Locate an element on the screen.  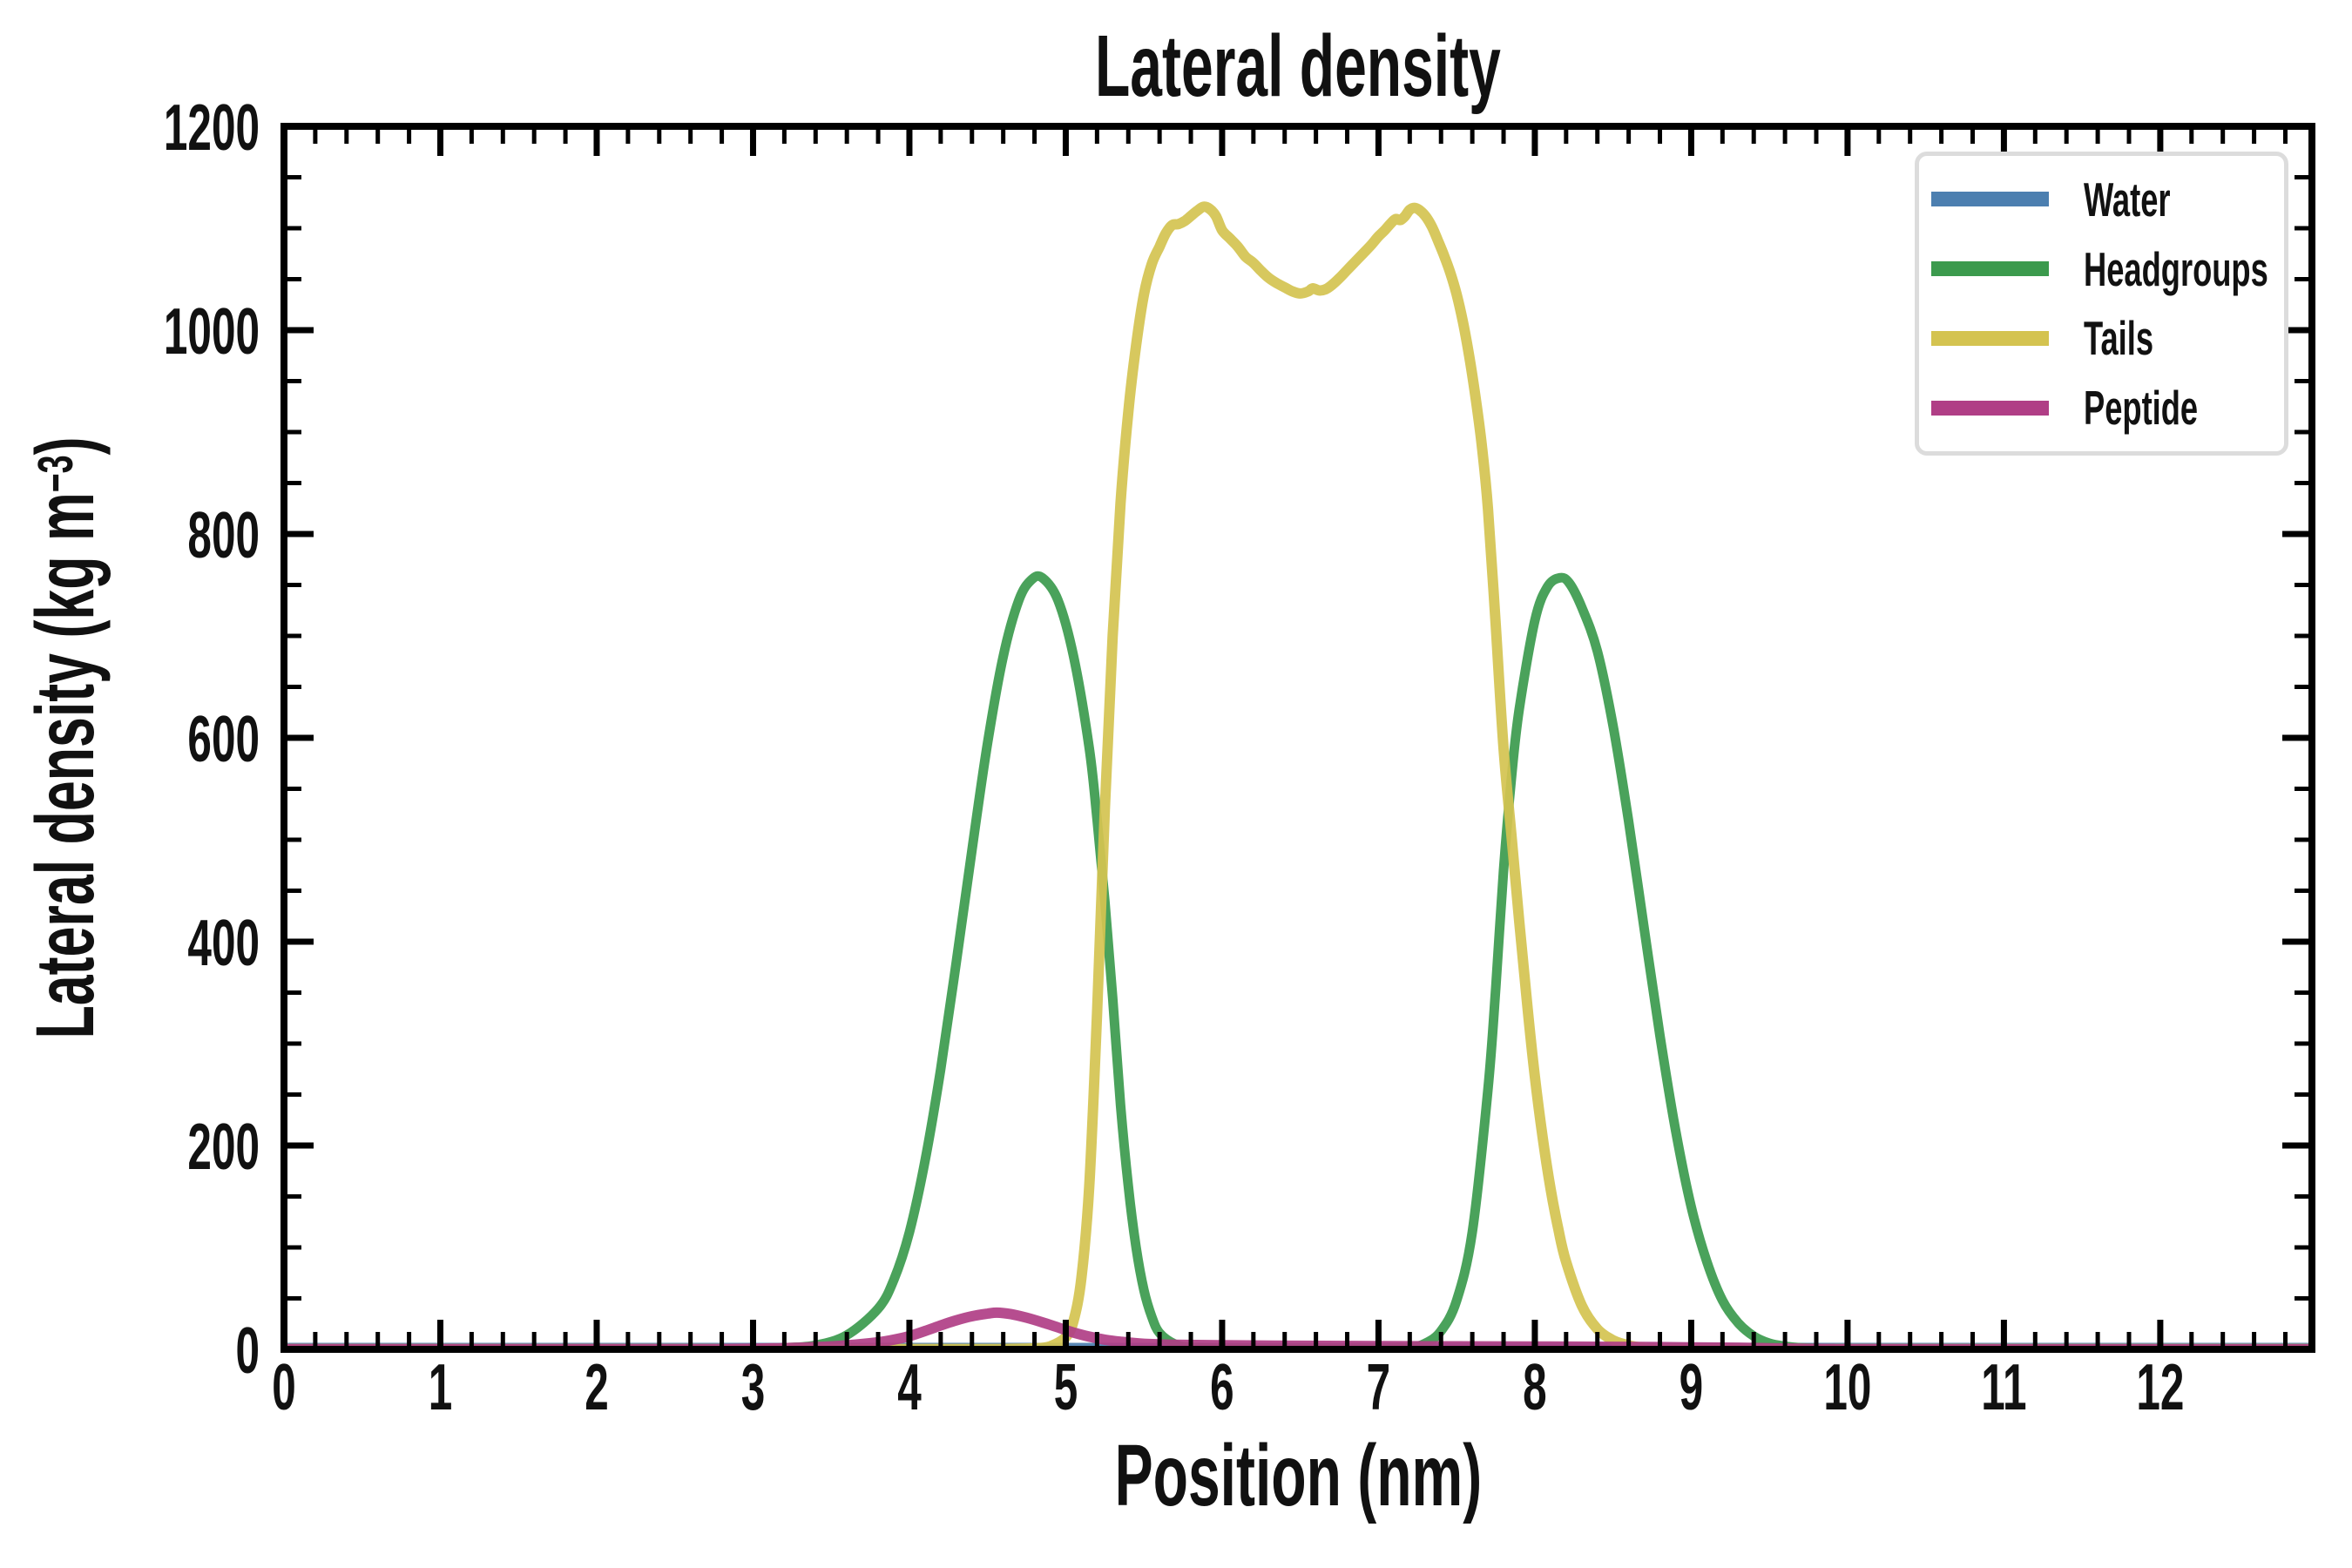
y-axis-label: Lateral density (kg m−3) is located at coordinates (65, 738).